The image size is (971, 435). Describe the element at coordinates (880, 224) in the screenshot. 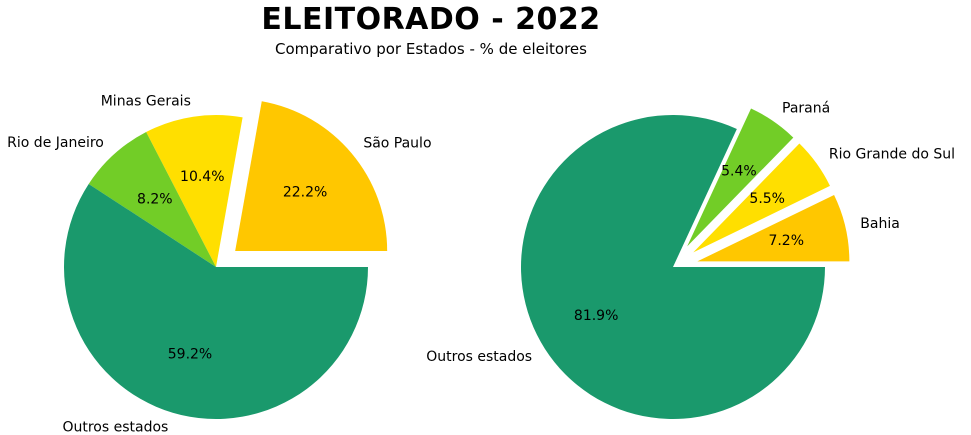

I see `slice-name-label-bahia: Bahia` at that location.